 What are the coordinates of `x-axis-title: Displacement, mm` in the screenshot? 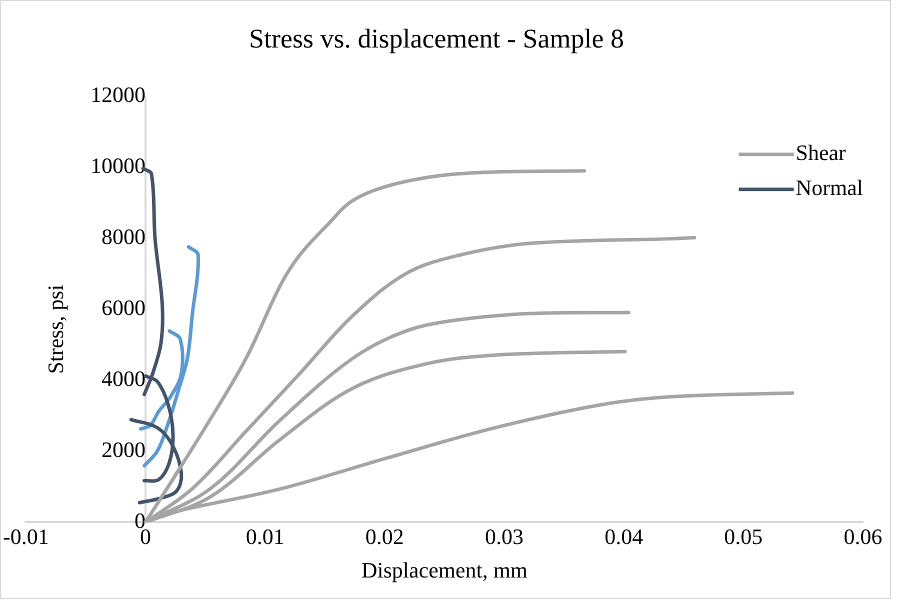 It's located at (444, 570).